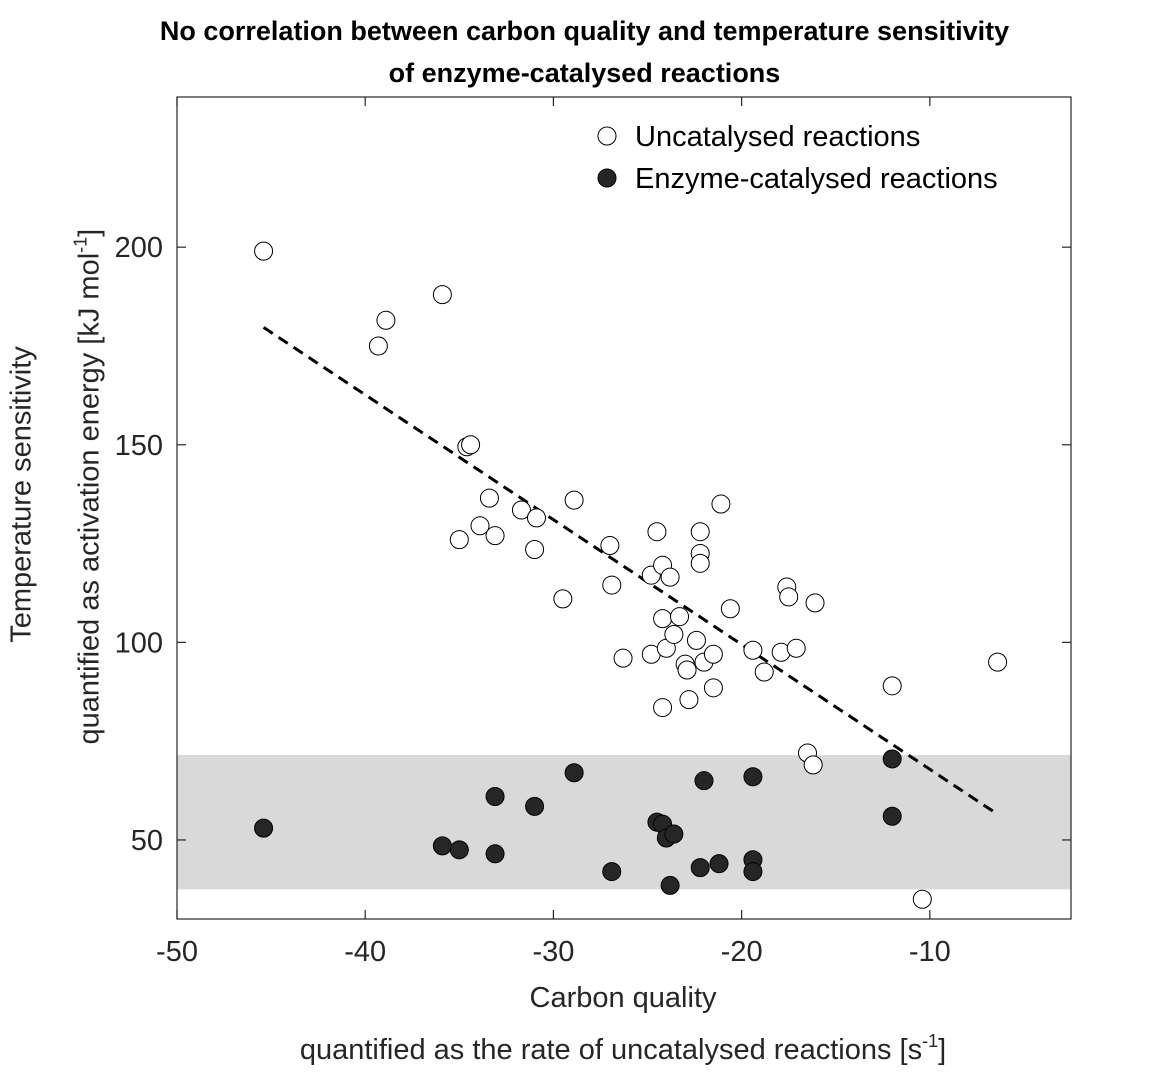  I want to click on y-tick-label: 100, so click(139, 643).